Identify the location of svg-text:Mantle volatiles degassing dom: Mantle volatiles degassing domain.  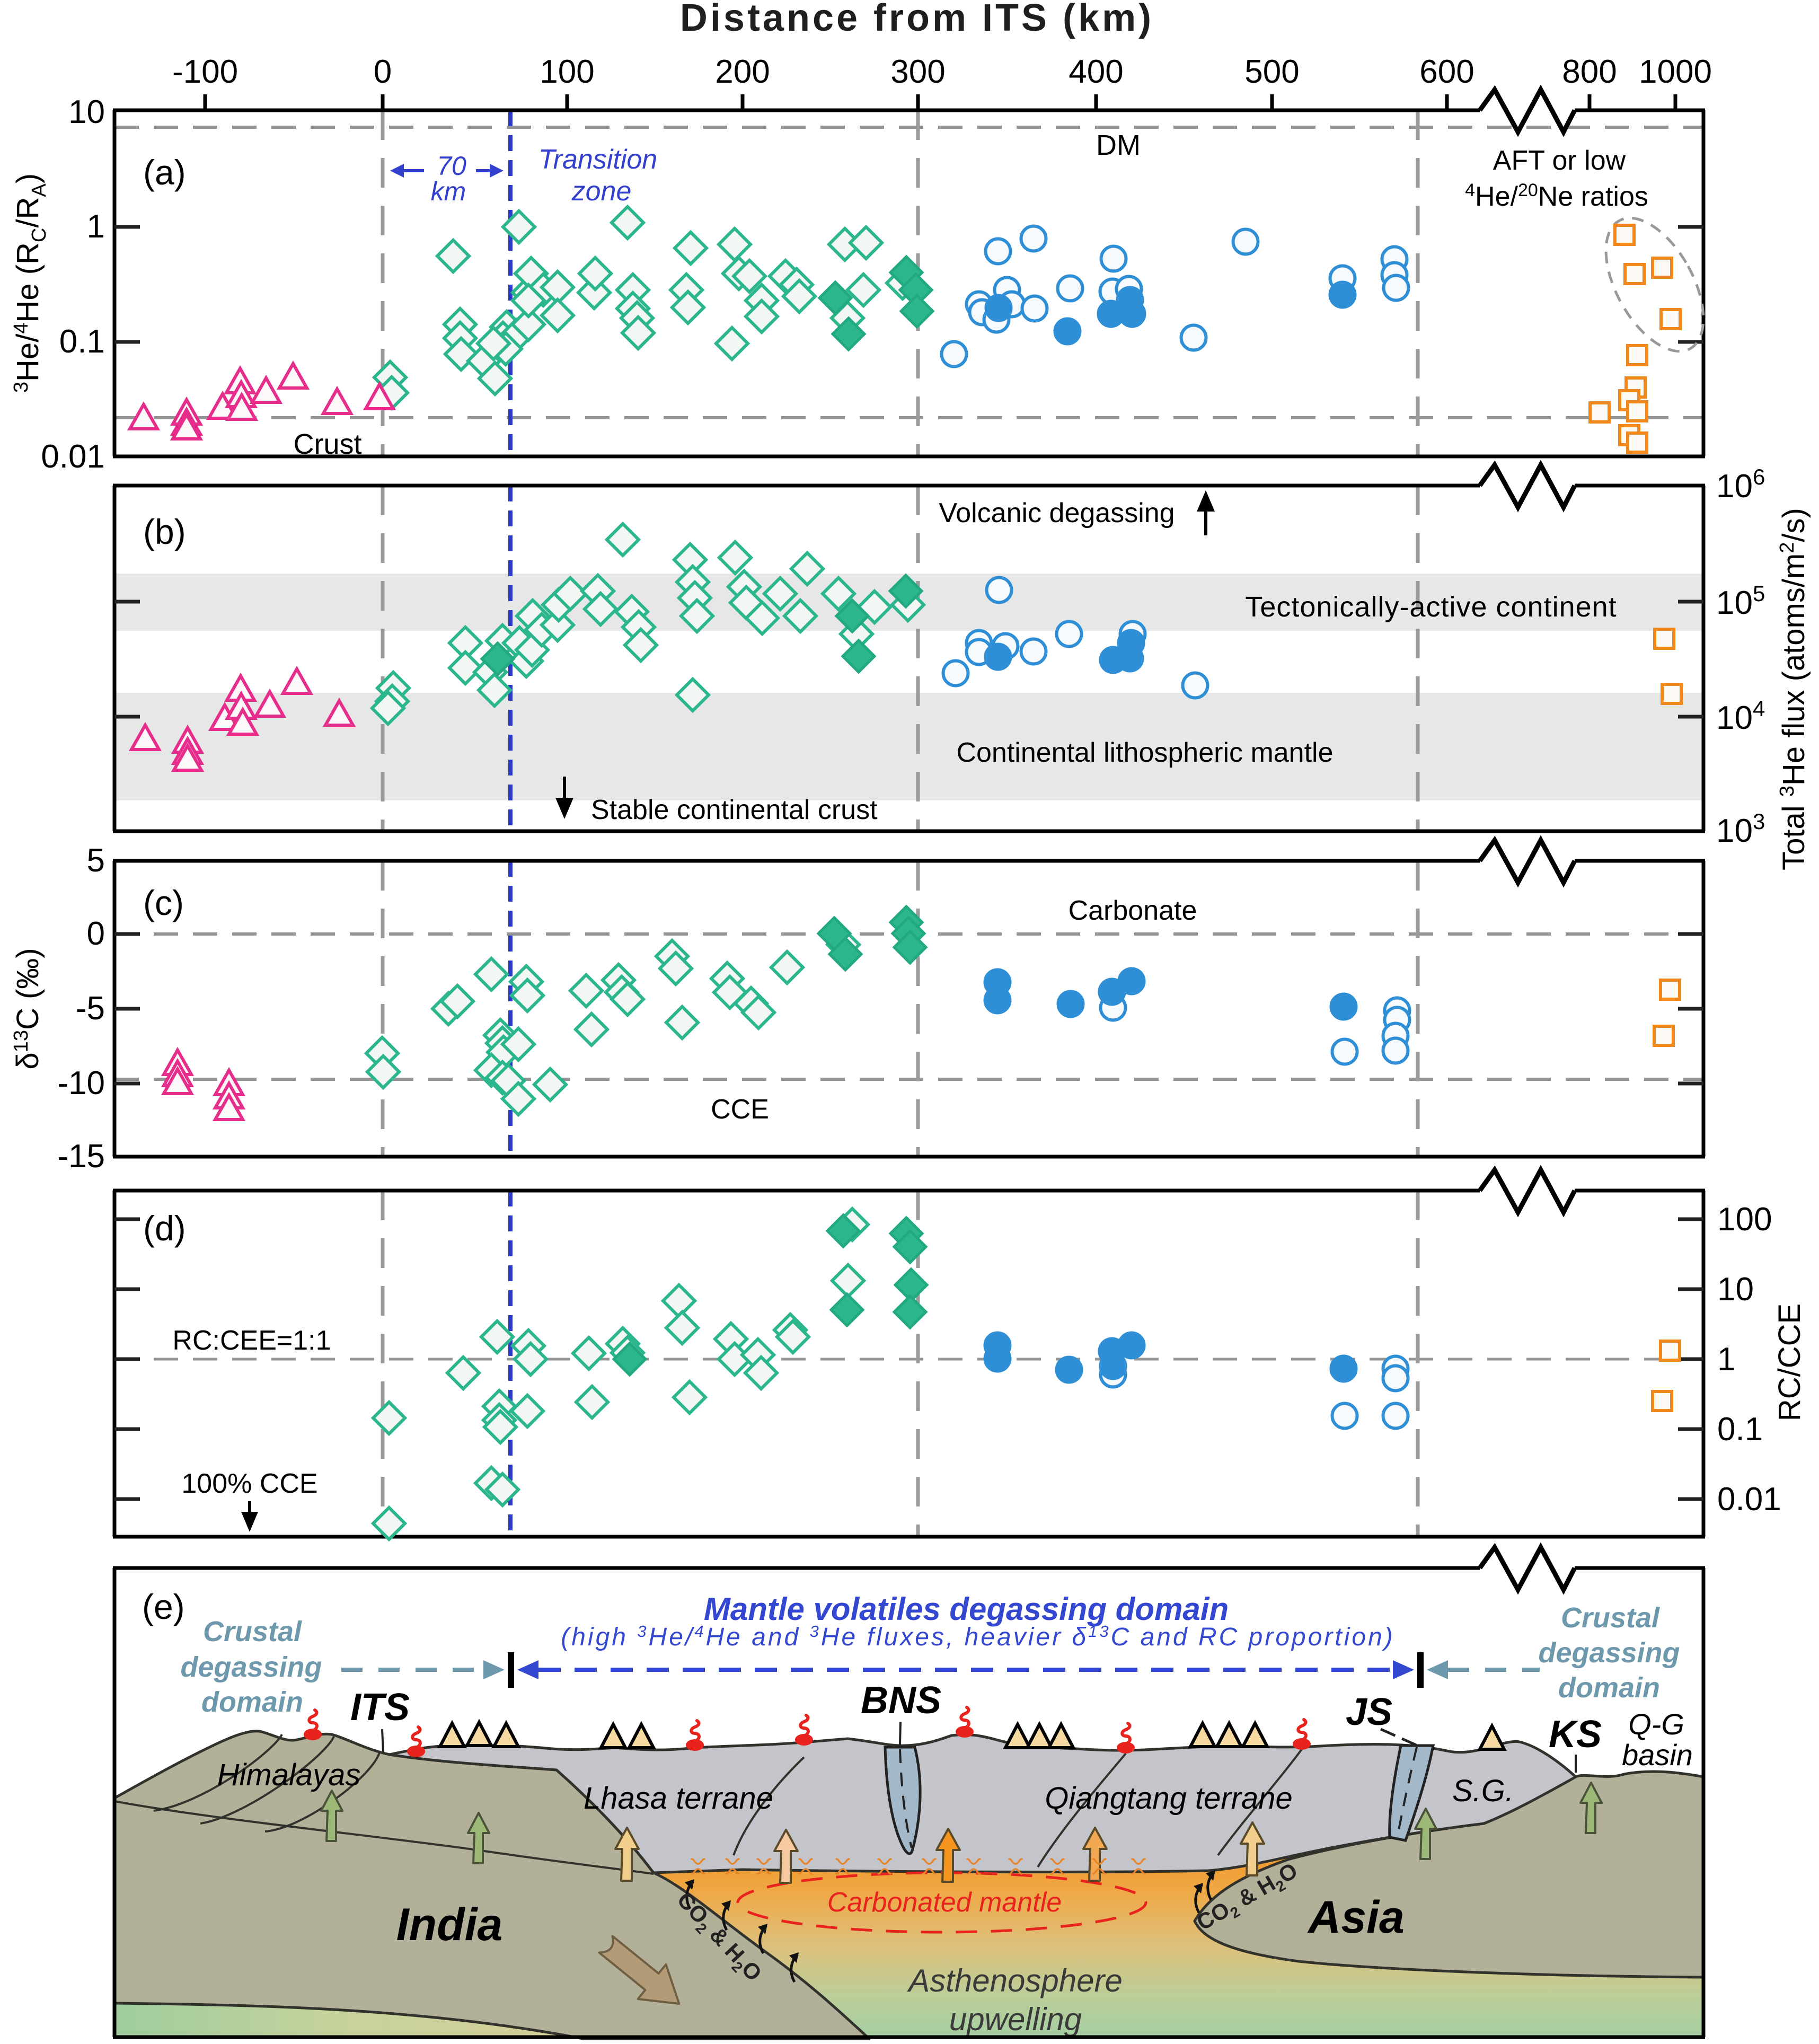
(966, 1609).